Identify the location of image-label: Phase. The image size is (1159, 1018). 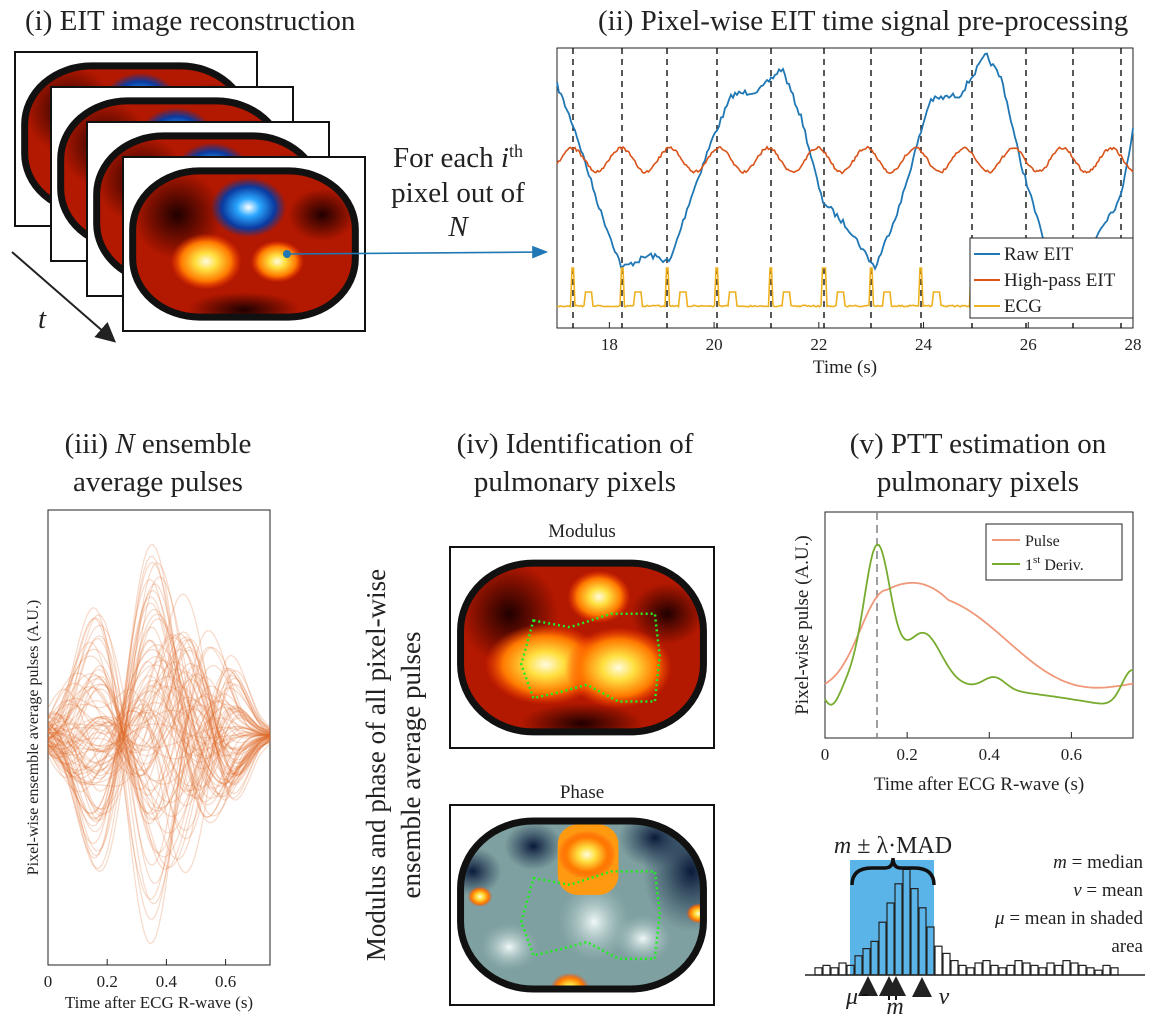
(582, 792).